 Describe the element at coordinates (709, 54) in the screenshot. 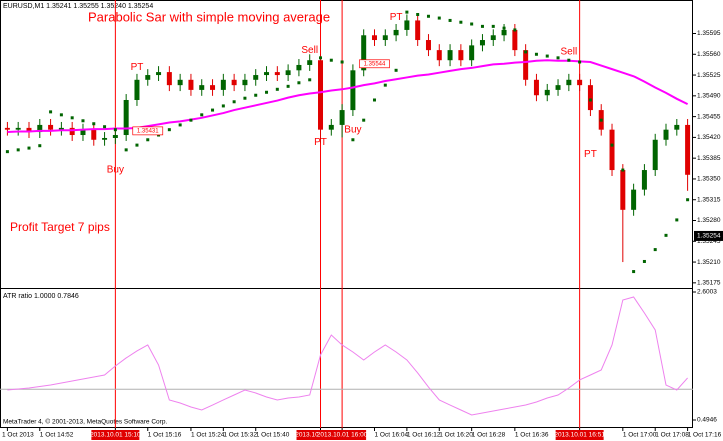

I see `y-tick-label: 1.35560` at that location.